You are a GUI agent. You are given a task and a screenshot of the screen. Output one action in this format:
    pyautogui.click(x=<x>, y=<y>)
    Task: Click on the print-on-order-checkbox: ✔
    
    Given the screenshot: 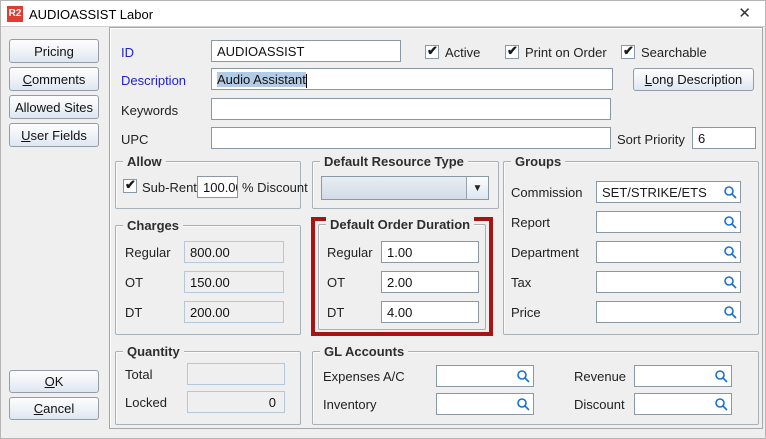 What is the action you would take?
    pyautogui.click(x=512, y=51)
    